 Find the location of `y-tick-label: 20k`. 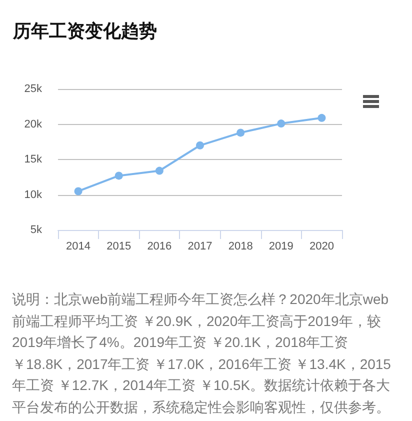

y-tick-label: 20k is located at coordinates (33, 124).